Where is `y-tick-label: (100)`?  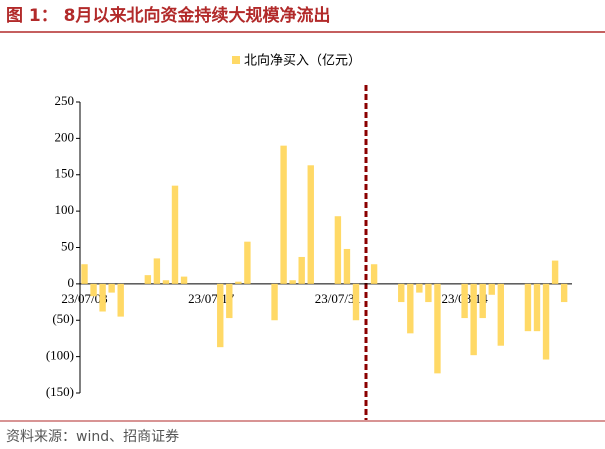
y-tick-label: (100) is located at coordinates (60, 355).